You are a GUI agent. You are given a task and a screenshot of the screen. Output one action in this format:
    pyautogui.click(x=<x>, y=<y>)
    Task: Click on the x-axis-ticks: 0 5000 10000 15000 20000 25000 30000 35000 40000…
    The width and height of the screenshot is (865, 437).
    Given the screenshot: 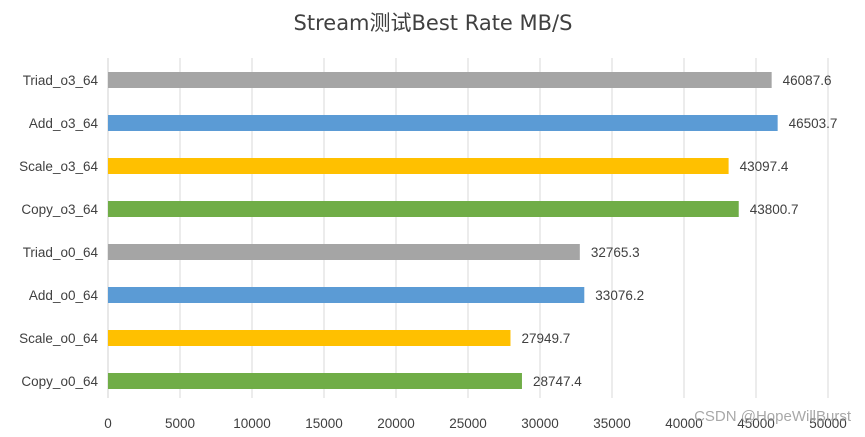 What is the action you would take?
    pyautogui.click(x=475, y=423)
    